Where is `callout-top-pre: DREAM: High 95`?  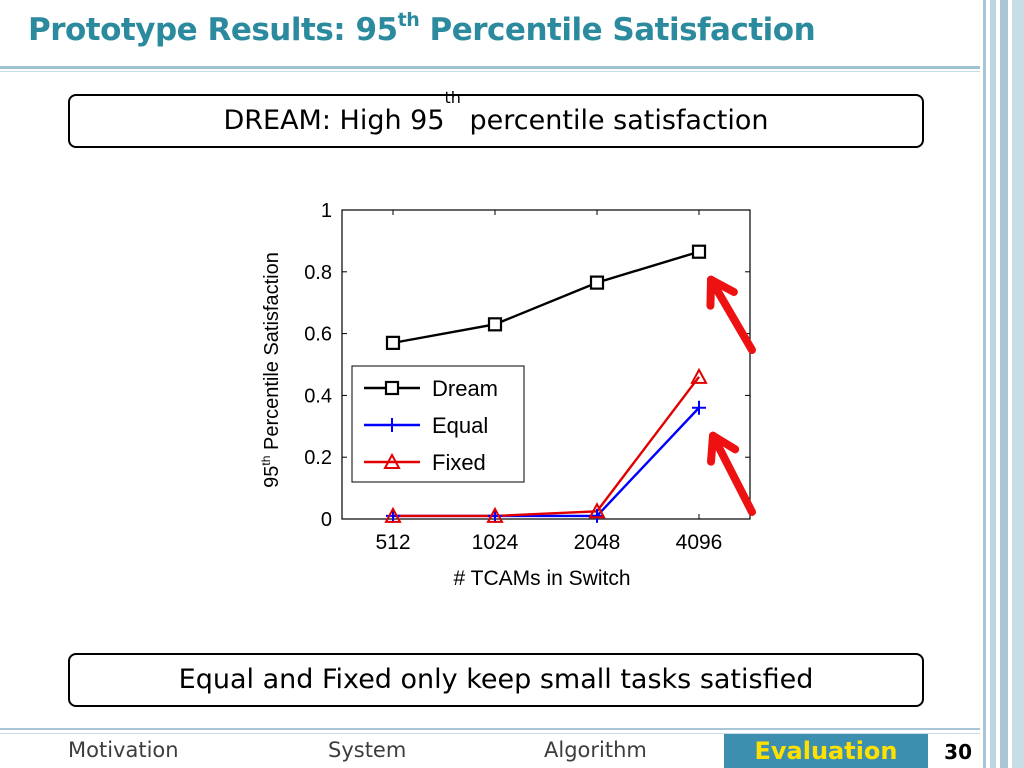 callout-top-pre: DREAM: High 95 is located at coordinates (334, 120).